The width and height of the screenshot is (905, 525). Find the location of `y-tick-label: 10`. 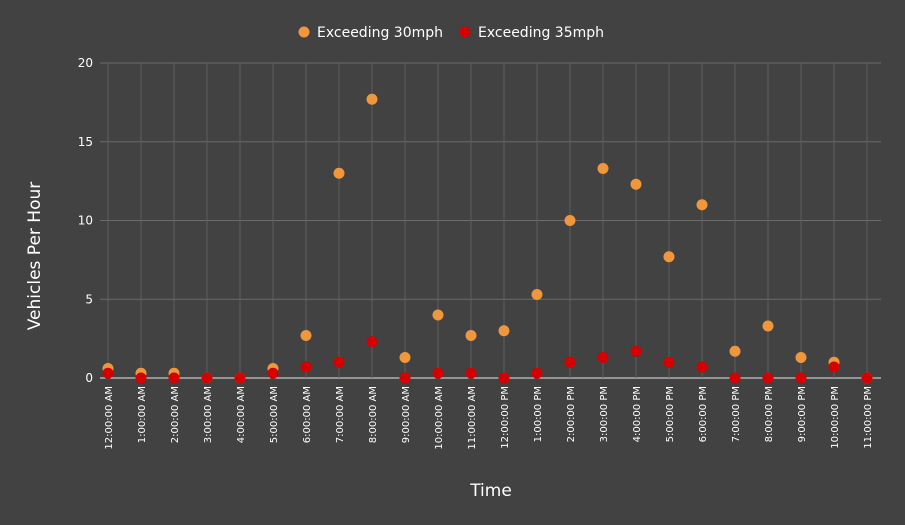

y-tick-label: 10 is located at coordinates (85, 221).